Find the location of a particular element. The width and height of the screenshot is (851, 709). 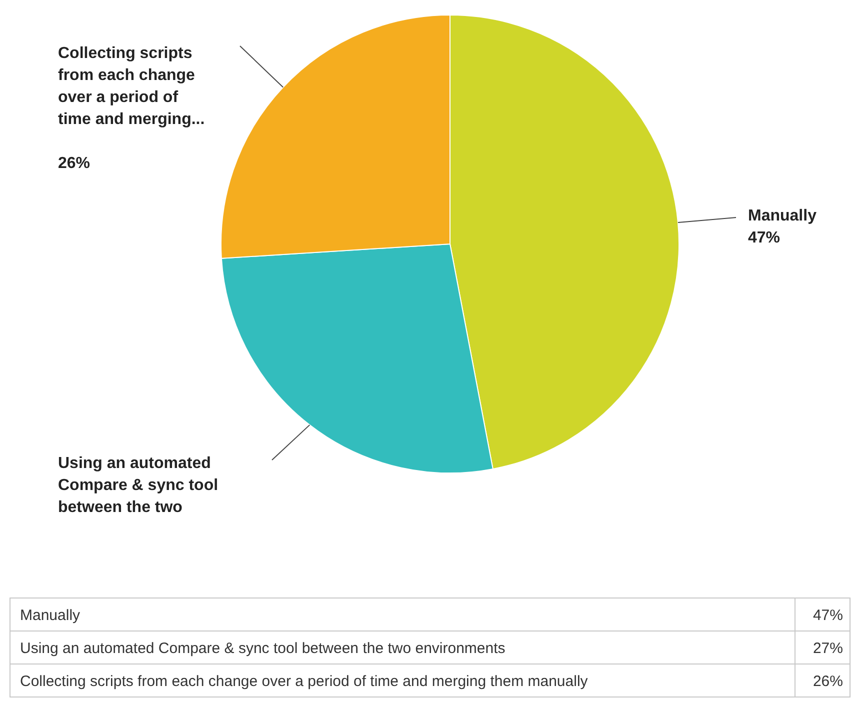

text: Manually is located at coordinates (50, 615).